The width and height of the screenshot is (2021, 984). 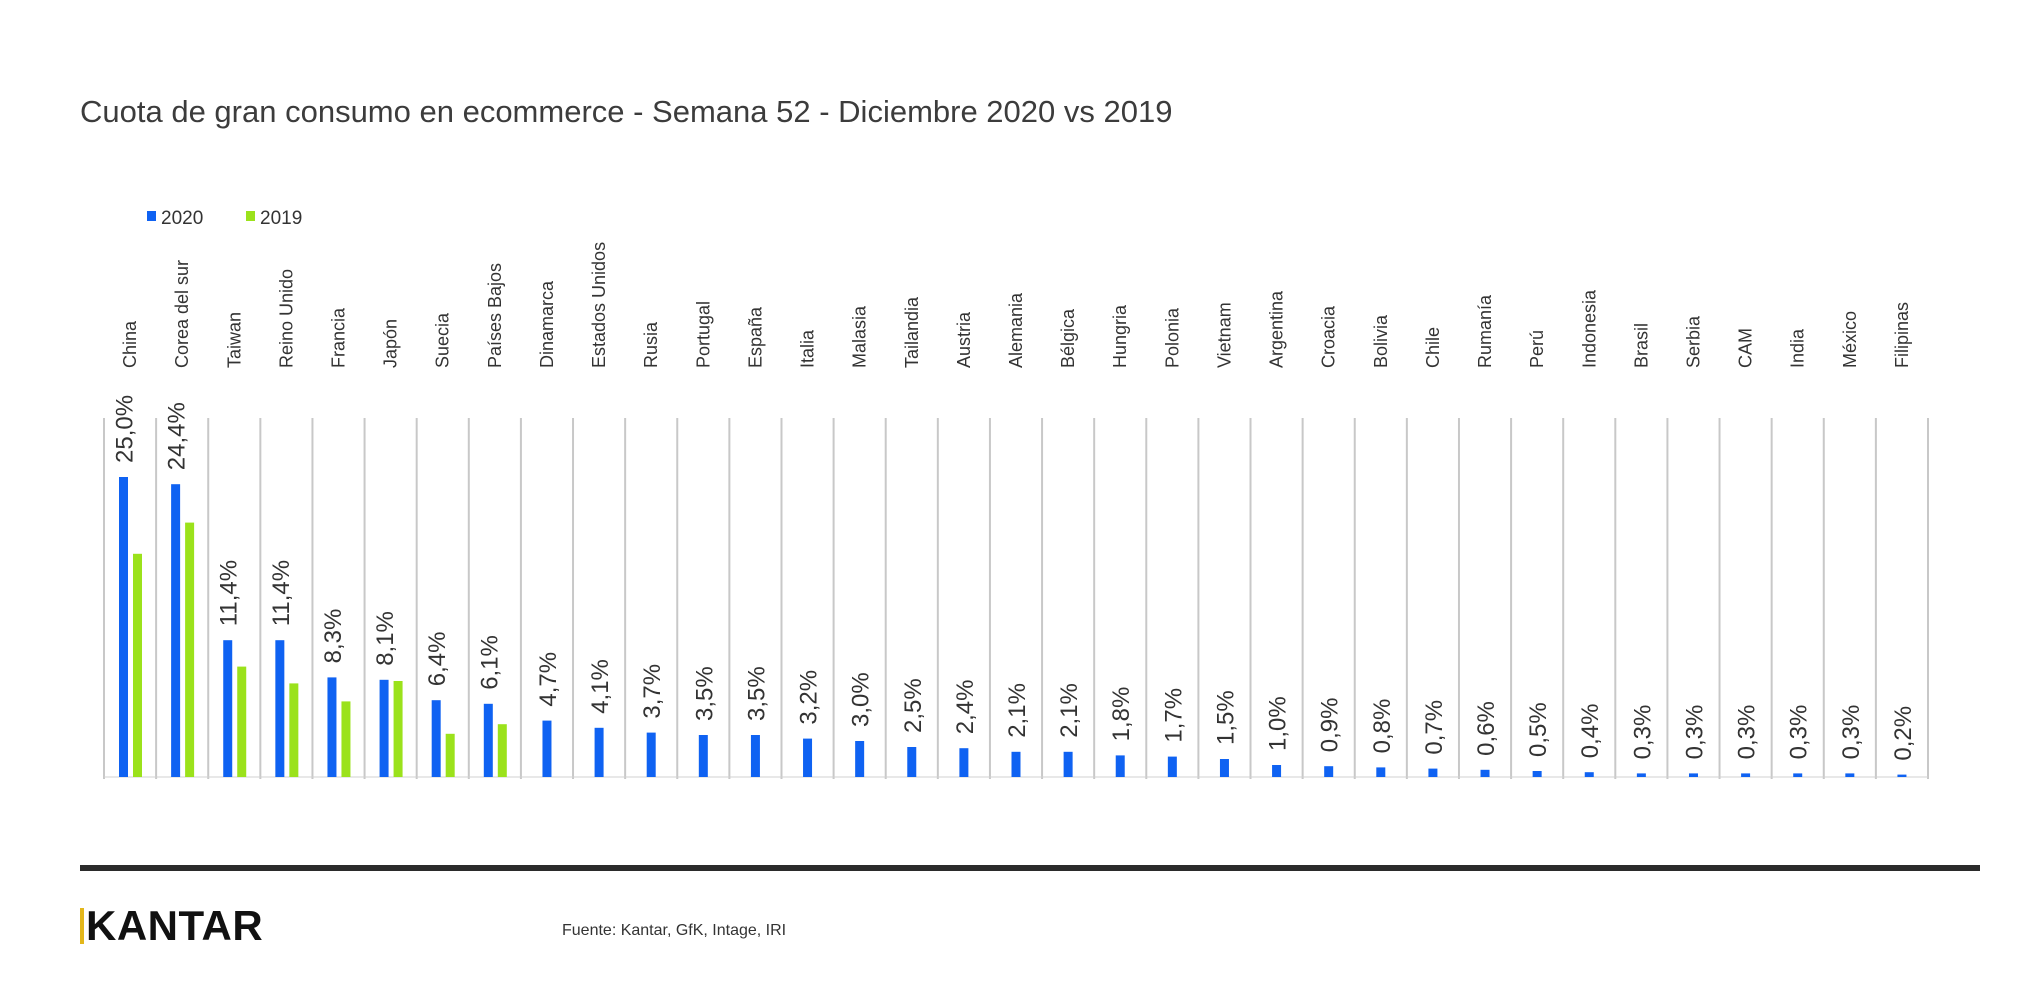 What do you see at coordinates (130, 344) in the screenshot?
I see `category-label: China` at bounding box center [130, 344].